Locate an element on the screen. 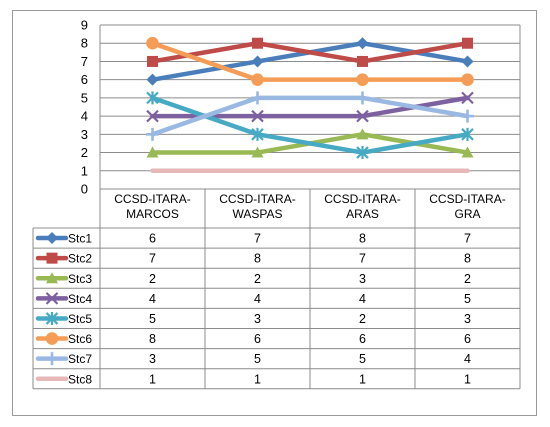 This screenshot has height=427, width=550. category-label: CCSD-ITARA-GRA is located at coordinates (467, 206).